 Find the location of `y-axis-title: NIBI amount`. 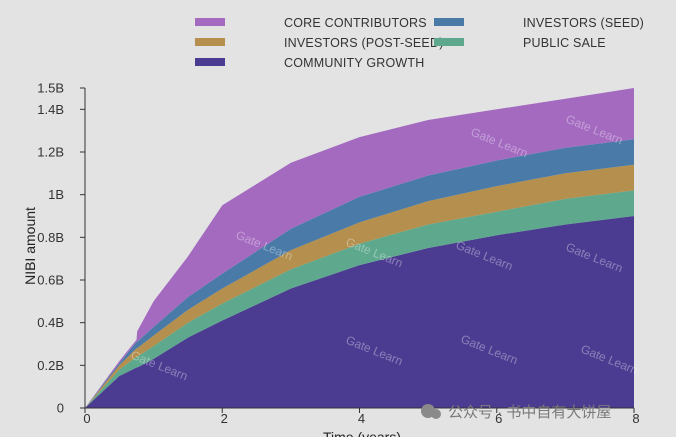

y-axis-title: NIBI amount is located at coordinates (30, 246).